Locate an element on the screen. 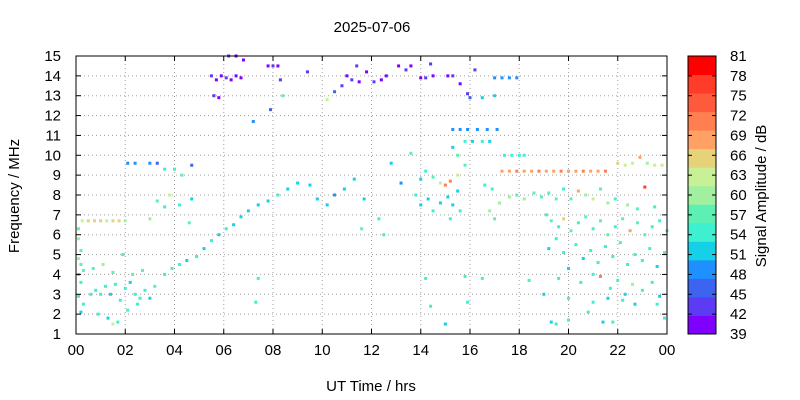 This screenshot has width=800, height=400. y-tick-label: 2 is located at coordinates (57, 314).